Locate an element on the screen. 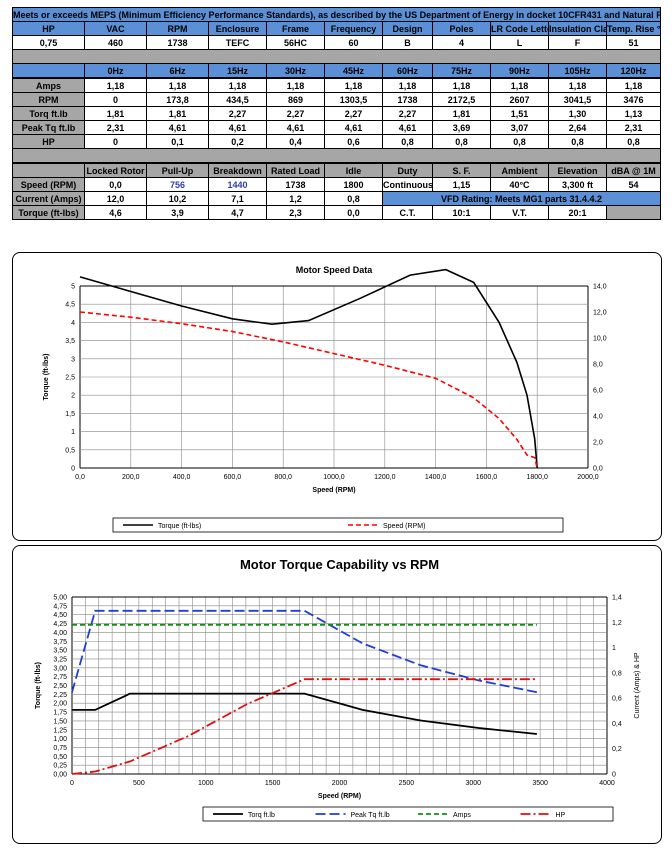  freq-header: 30Hz is located at coordinates (295, 70).